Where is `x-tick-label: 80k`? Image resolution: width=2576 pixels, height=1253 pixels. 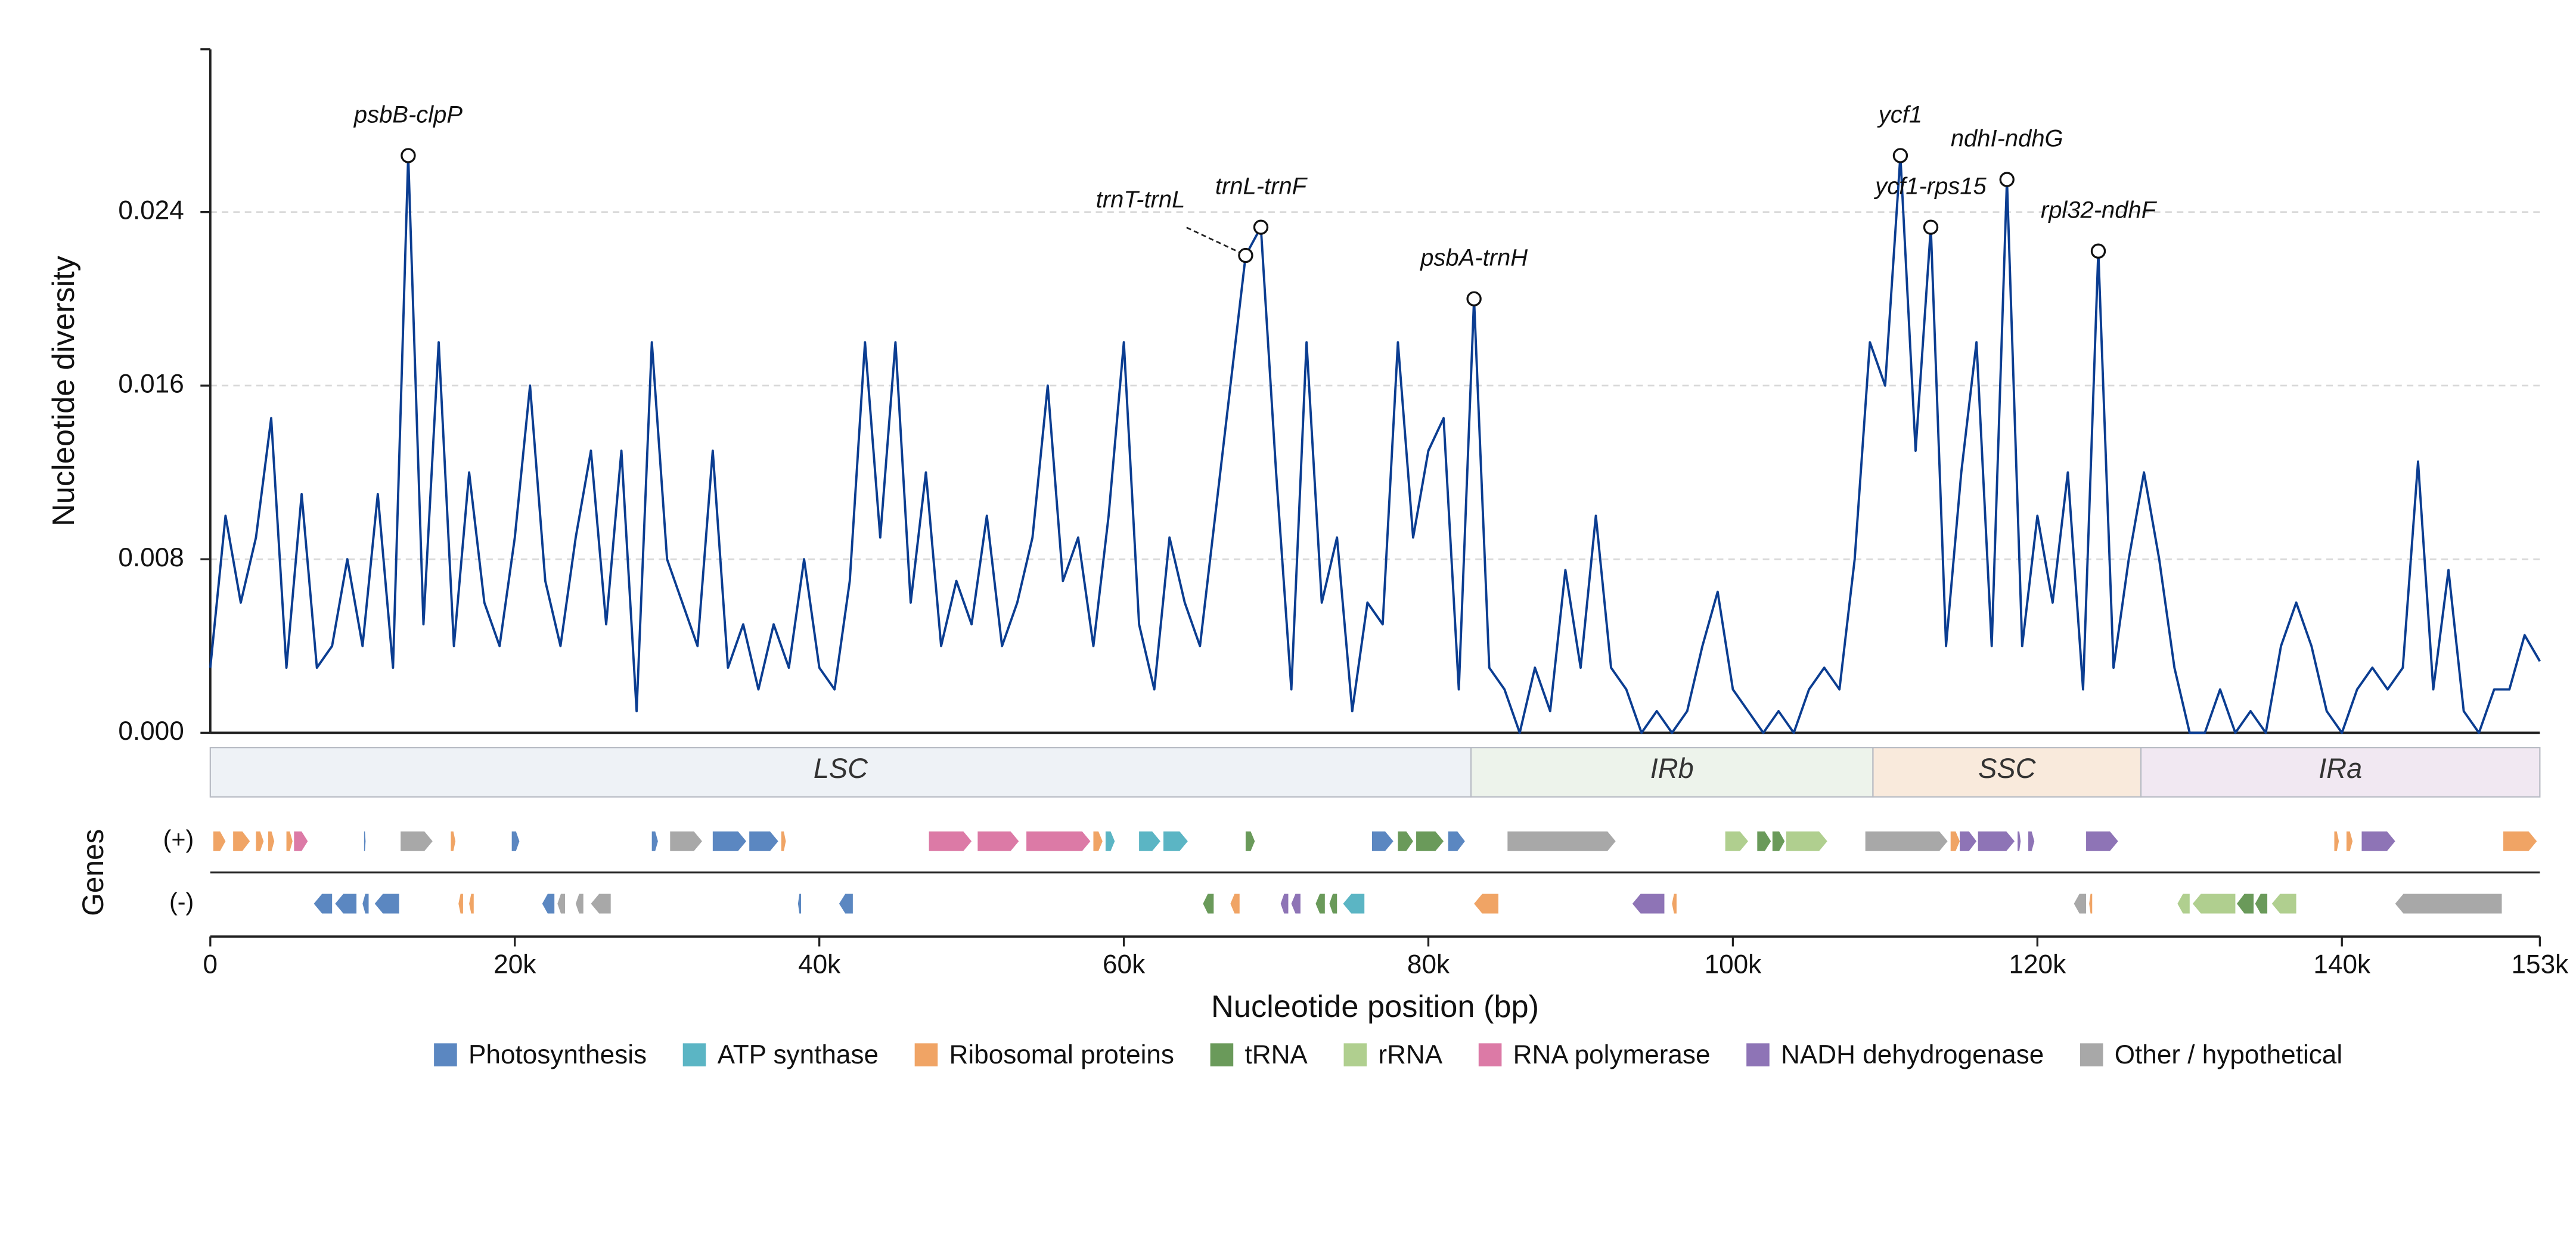
x-tick-label: 80k is located at coordinates (1429, 964).